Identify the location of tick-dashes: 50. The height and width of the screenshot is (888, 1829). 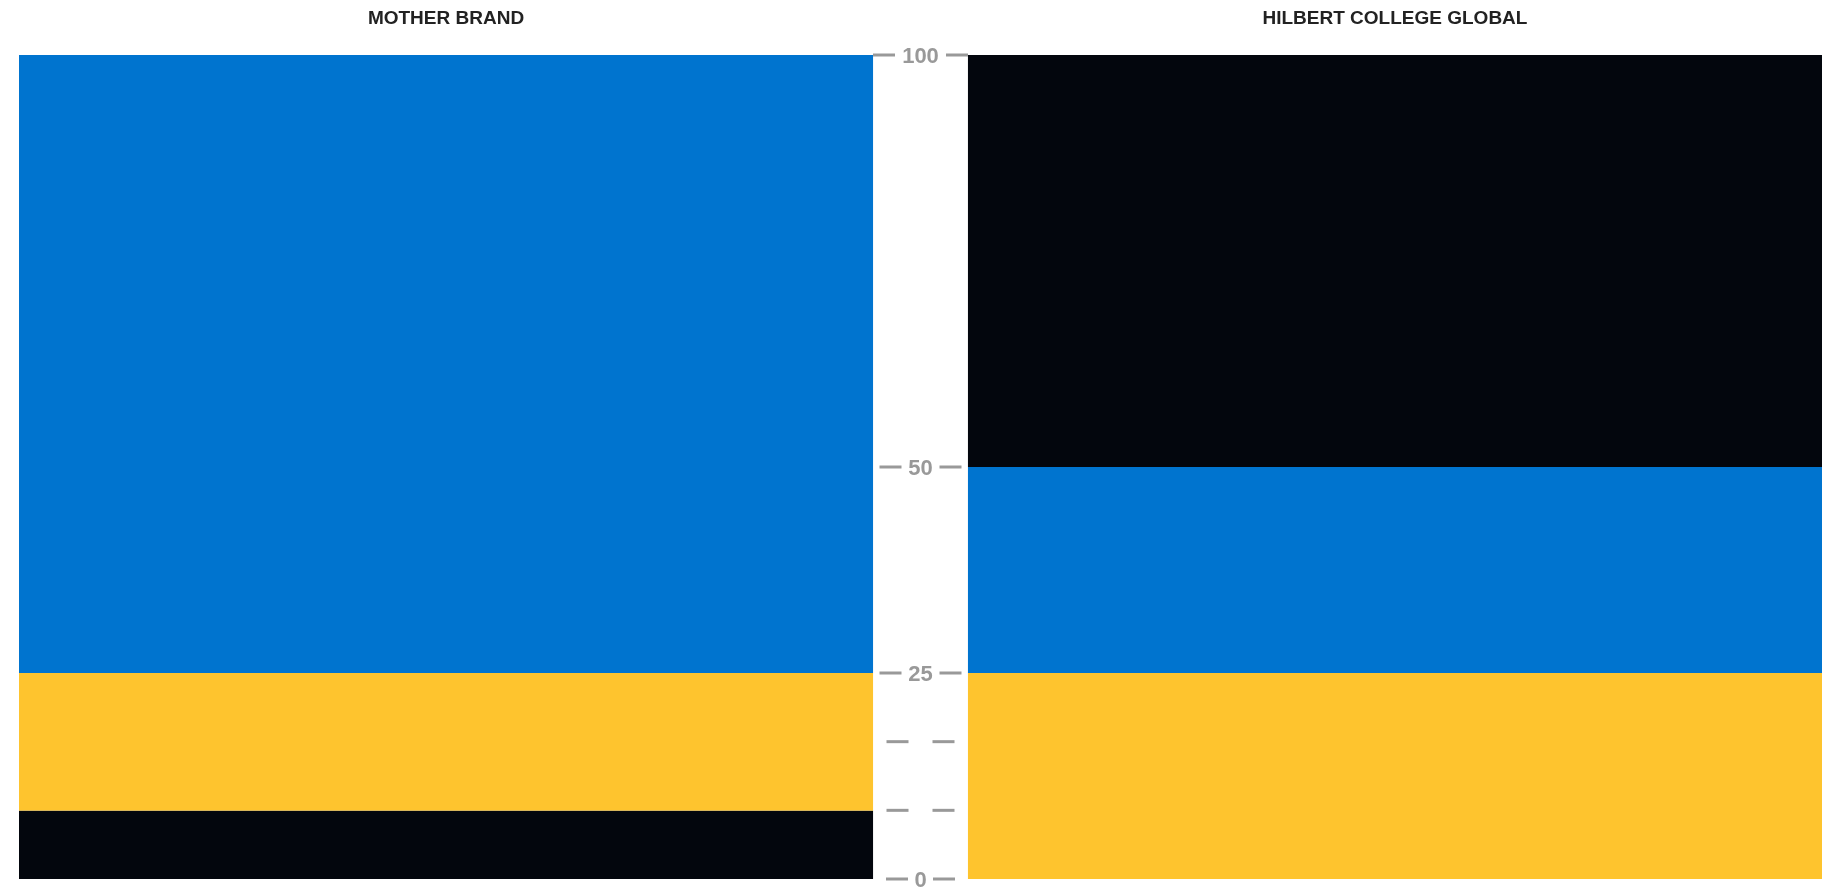
(920, 467).